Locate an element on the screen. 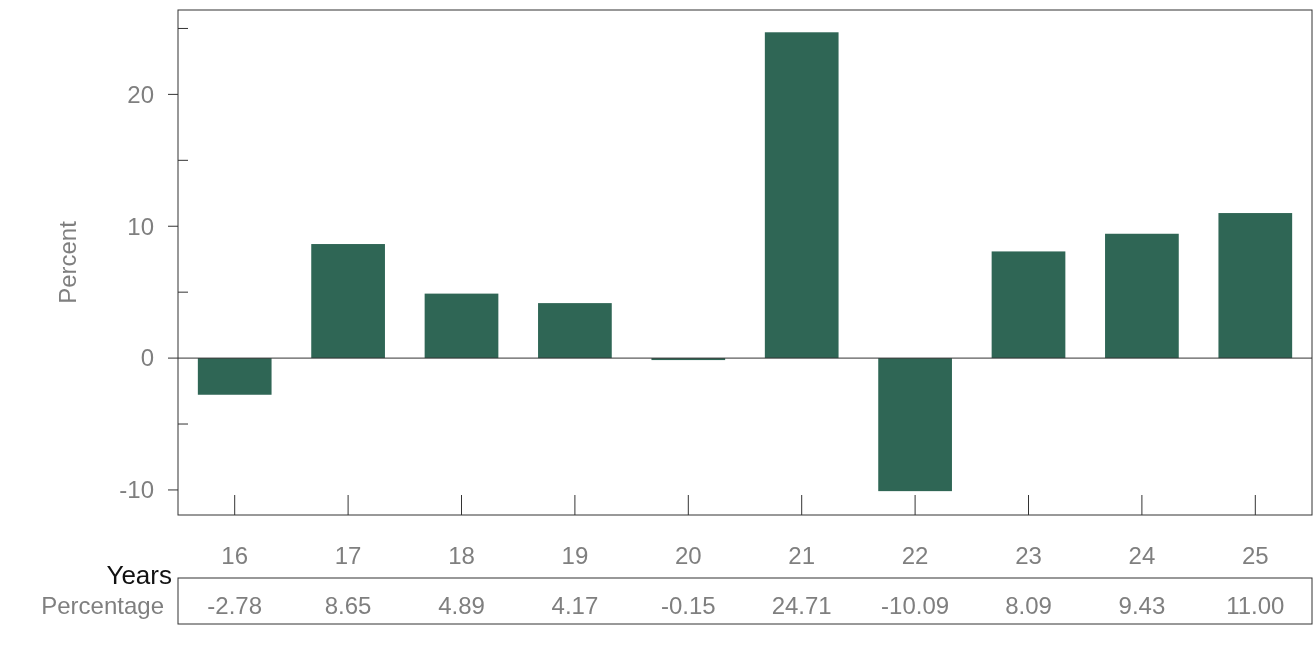  data-label: 9.43 is located at coordinates (1142, 605).